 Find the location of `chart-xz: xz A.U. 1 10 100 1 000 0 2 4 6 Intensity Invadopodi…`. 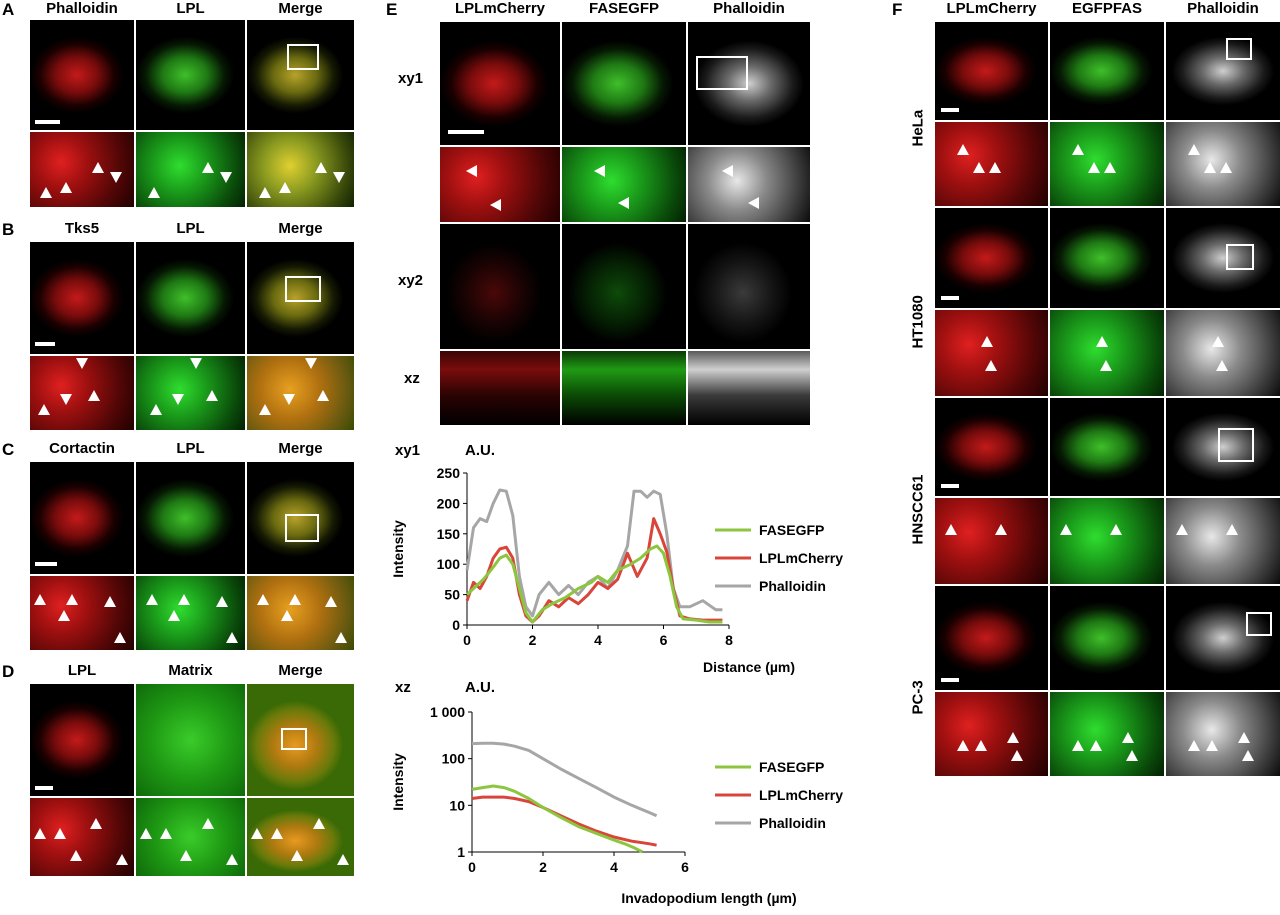

chart-xz: xz A.U. 1 10 100 1 000 0 2 4 6 Intensity Invadopodi… is located at coordinates (635, 791).